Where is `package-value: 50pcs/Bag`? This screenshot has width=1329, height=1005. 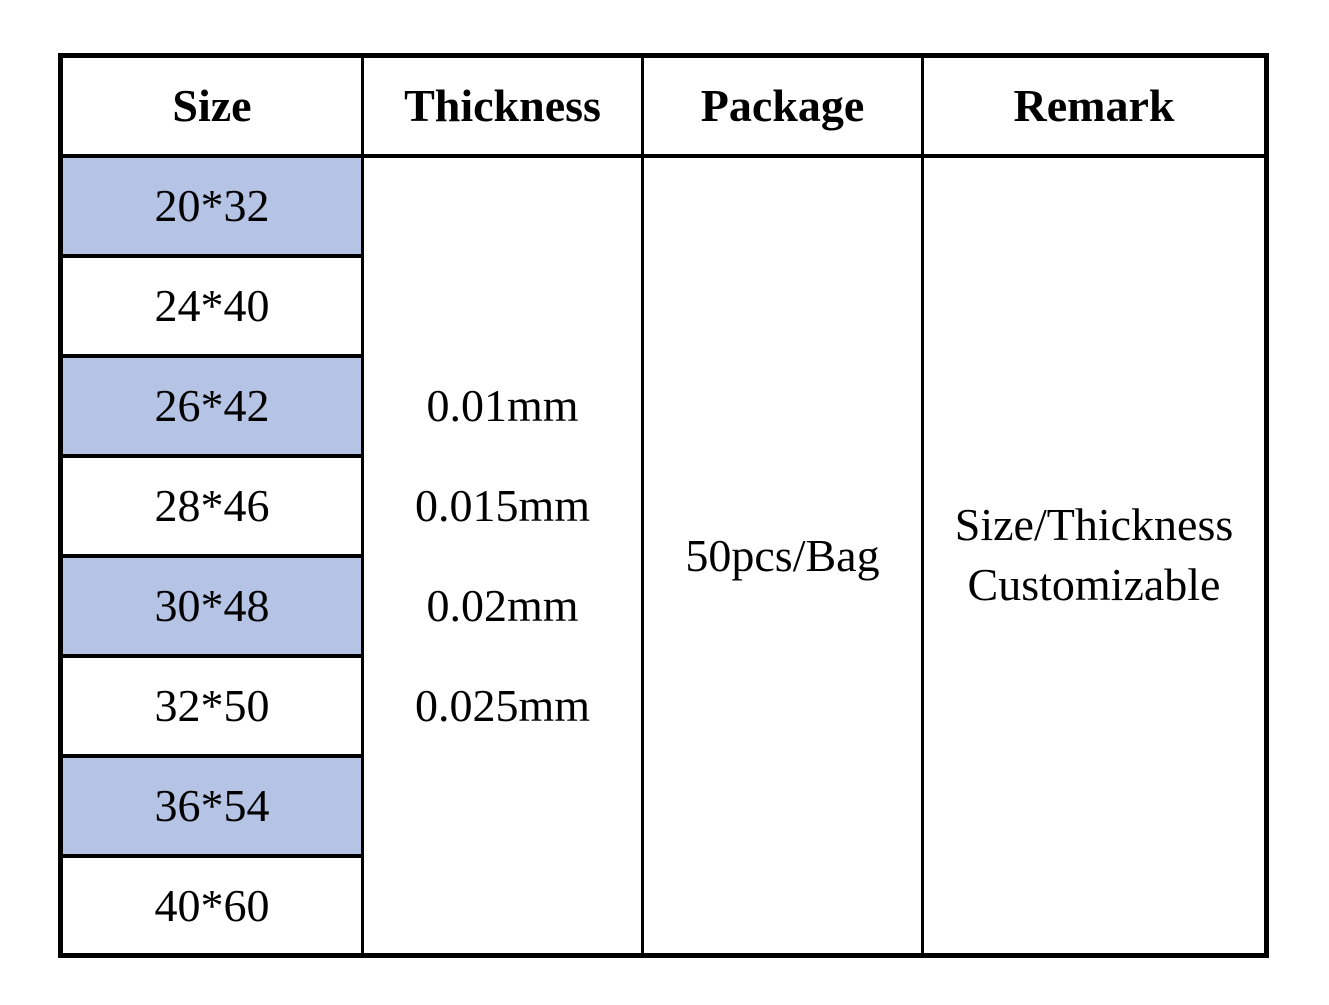
package-value: 50pcs/Bag is located at coordinates (782, 555).